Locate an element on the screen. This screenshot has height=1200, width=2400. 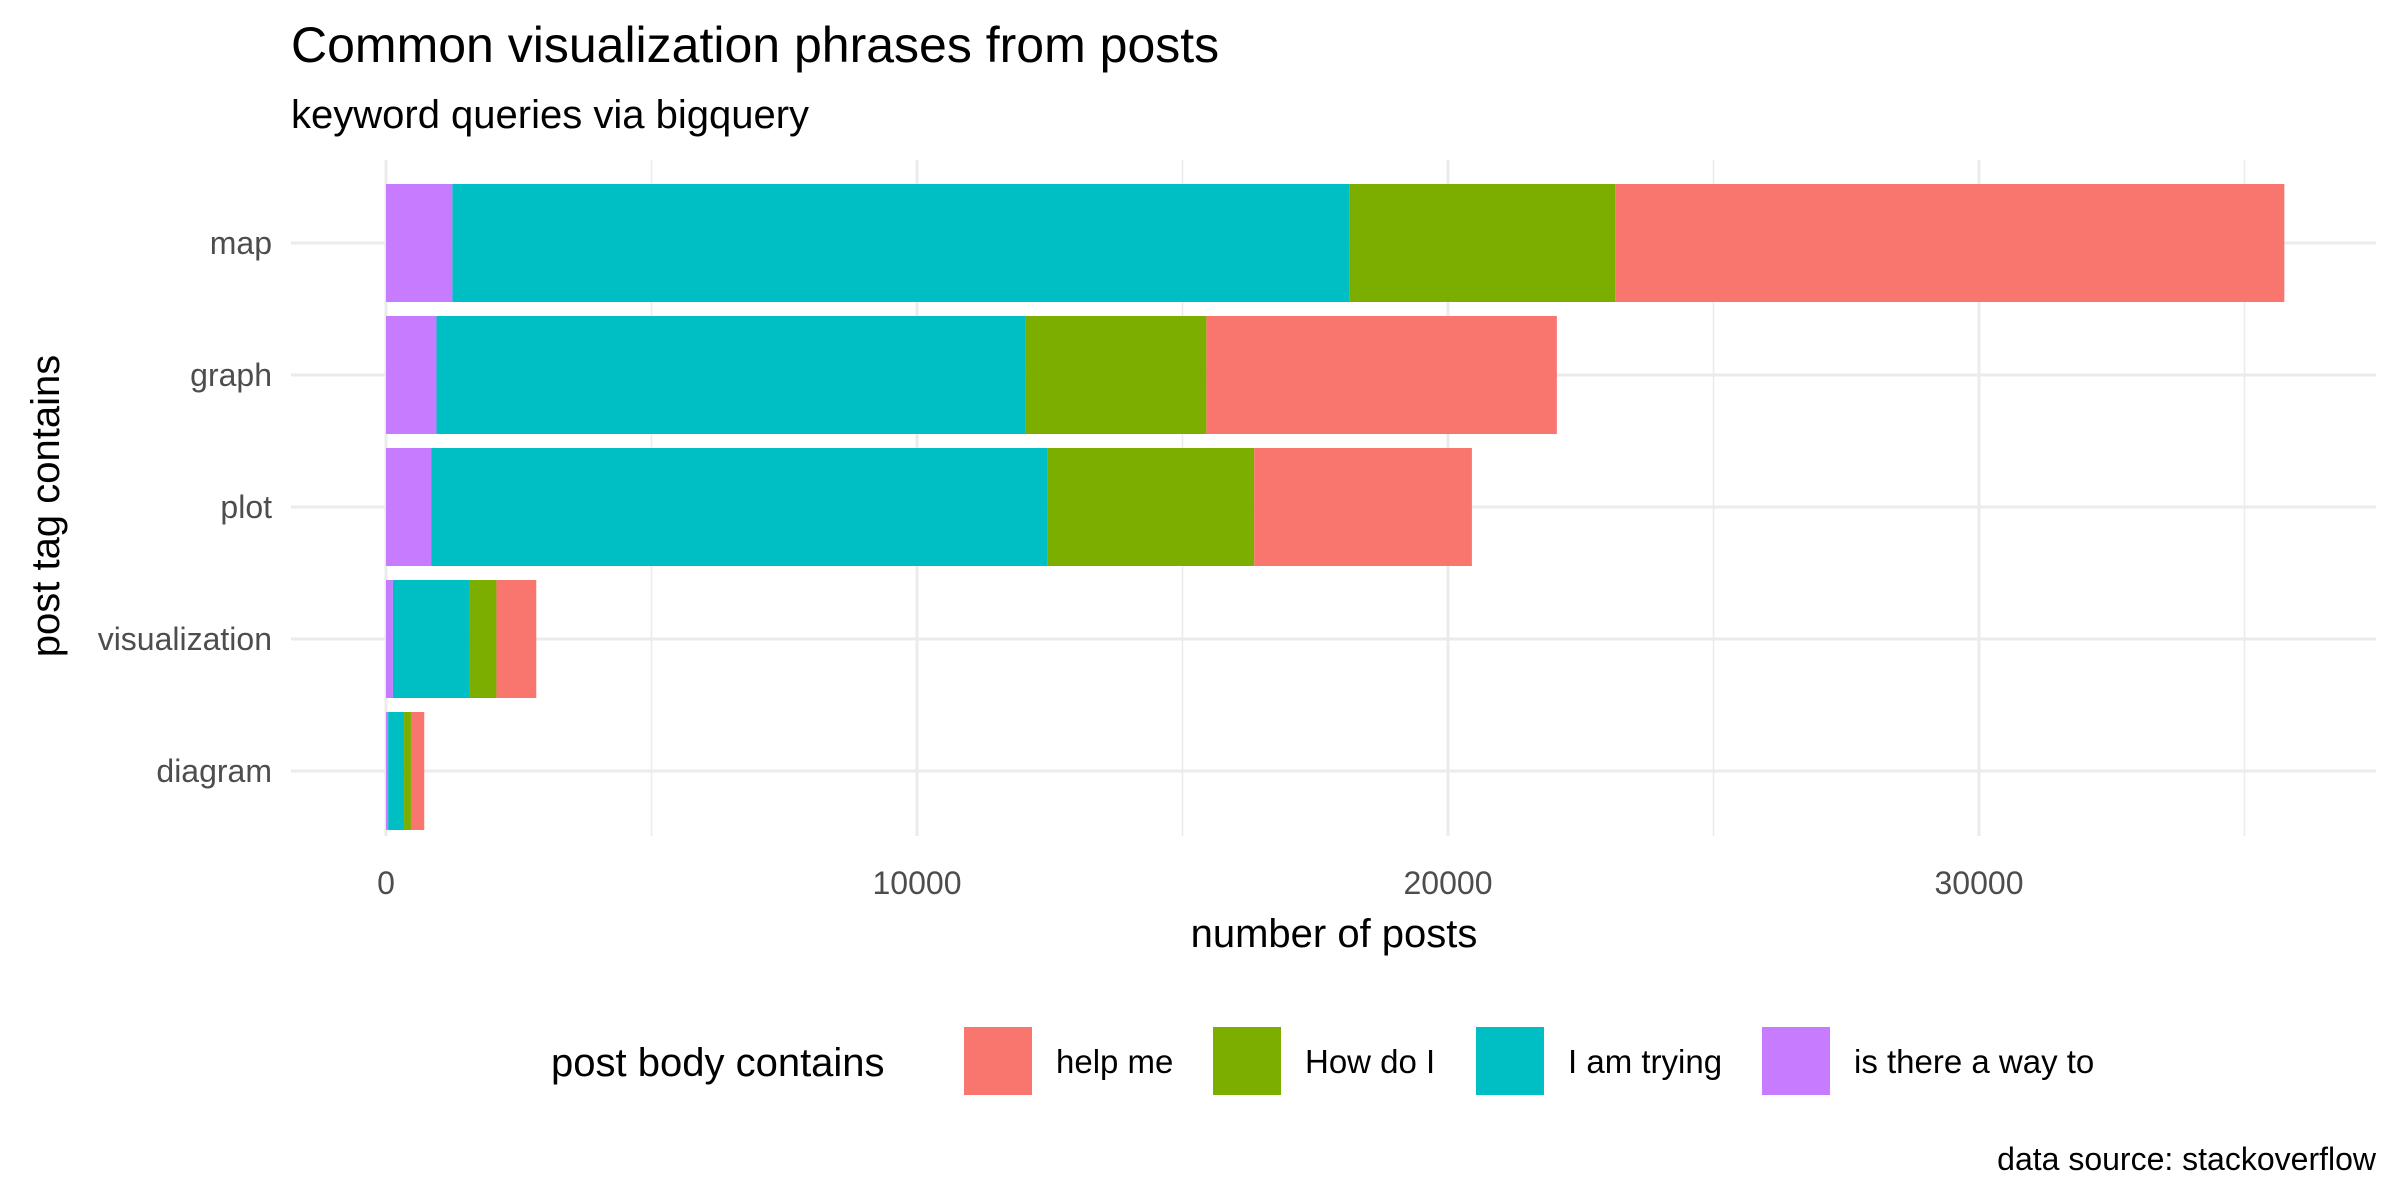
bar-diagram-is-there-a-way-to is located at coordinates (387, 771).